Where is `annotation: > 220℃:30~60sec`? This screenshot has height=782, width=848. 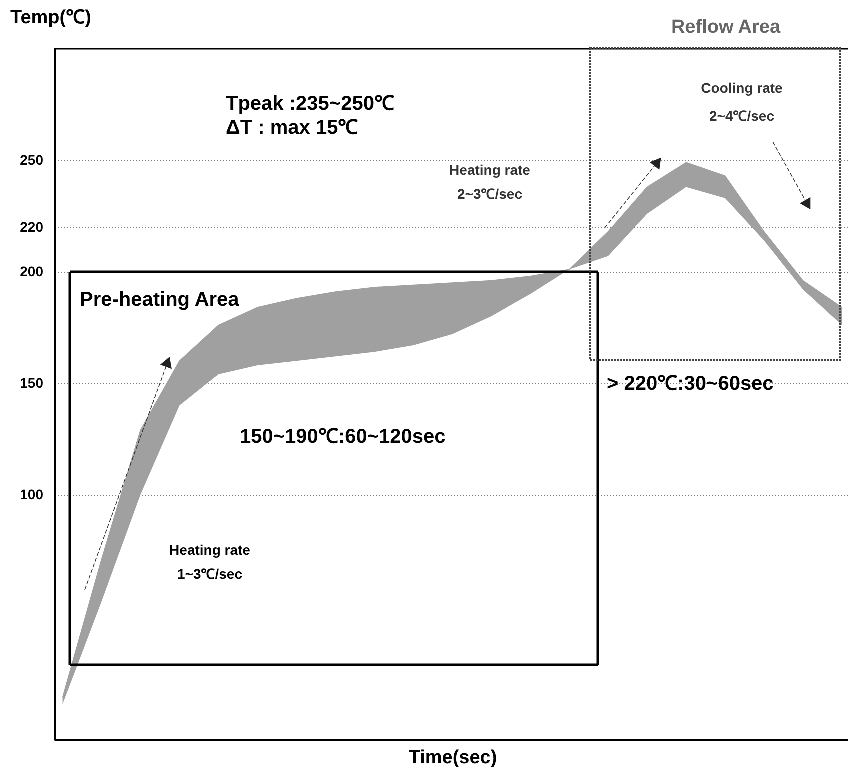 annotation: > 220℃:30~60sec is located at coordinates (690, 384).